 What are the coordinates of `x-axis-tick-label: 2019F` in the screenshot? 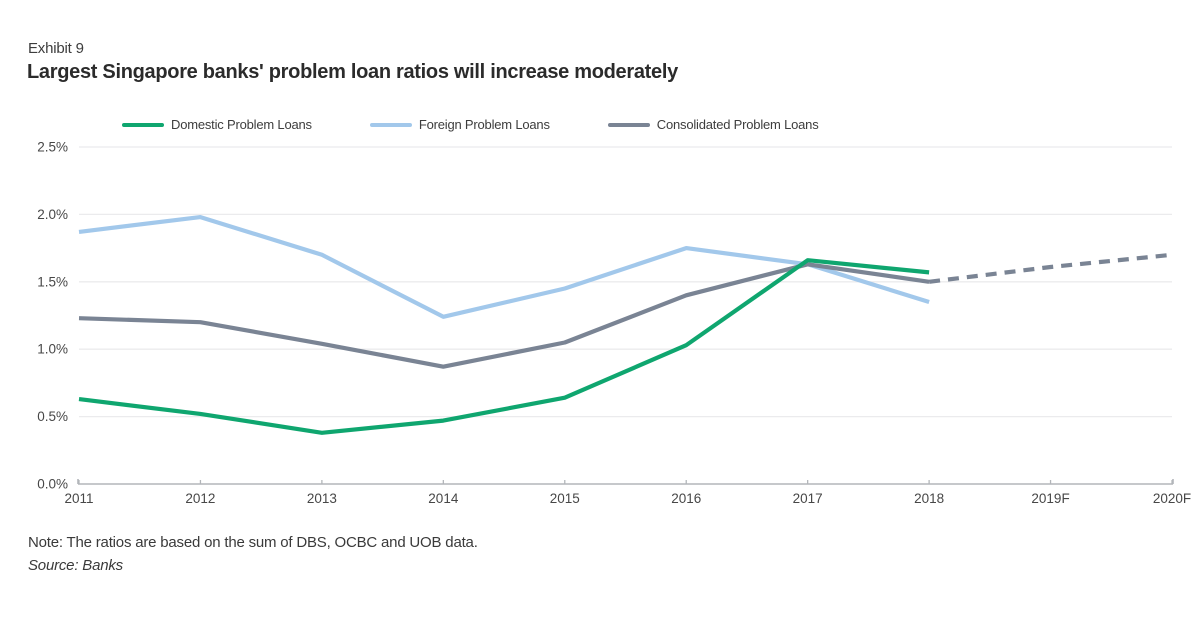 It's located at (1050, 498).